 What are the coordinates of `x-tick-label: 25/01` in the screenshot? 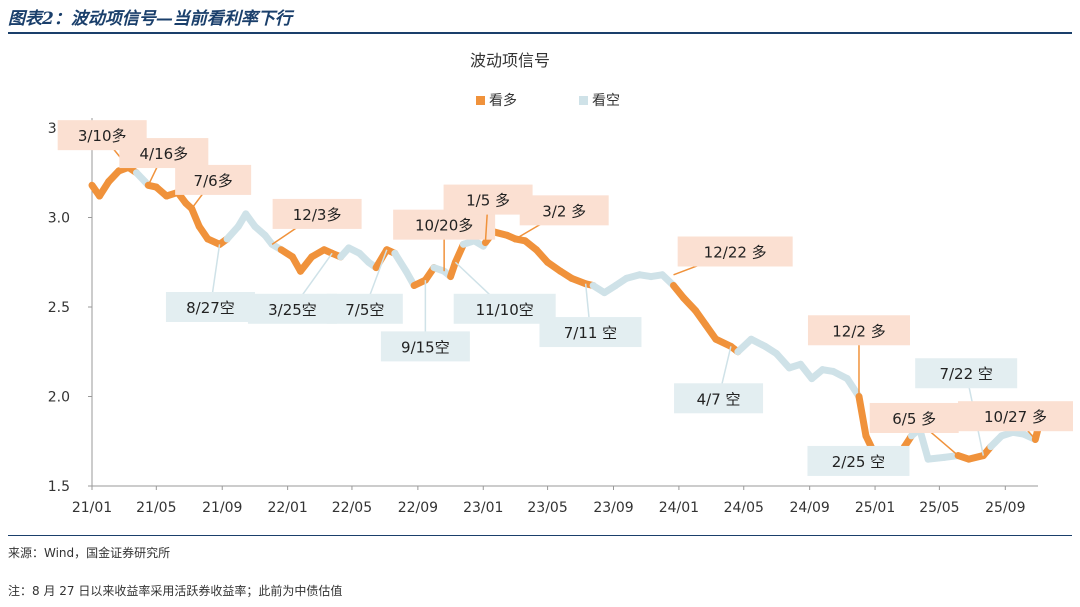 It's located at (875, 508).